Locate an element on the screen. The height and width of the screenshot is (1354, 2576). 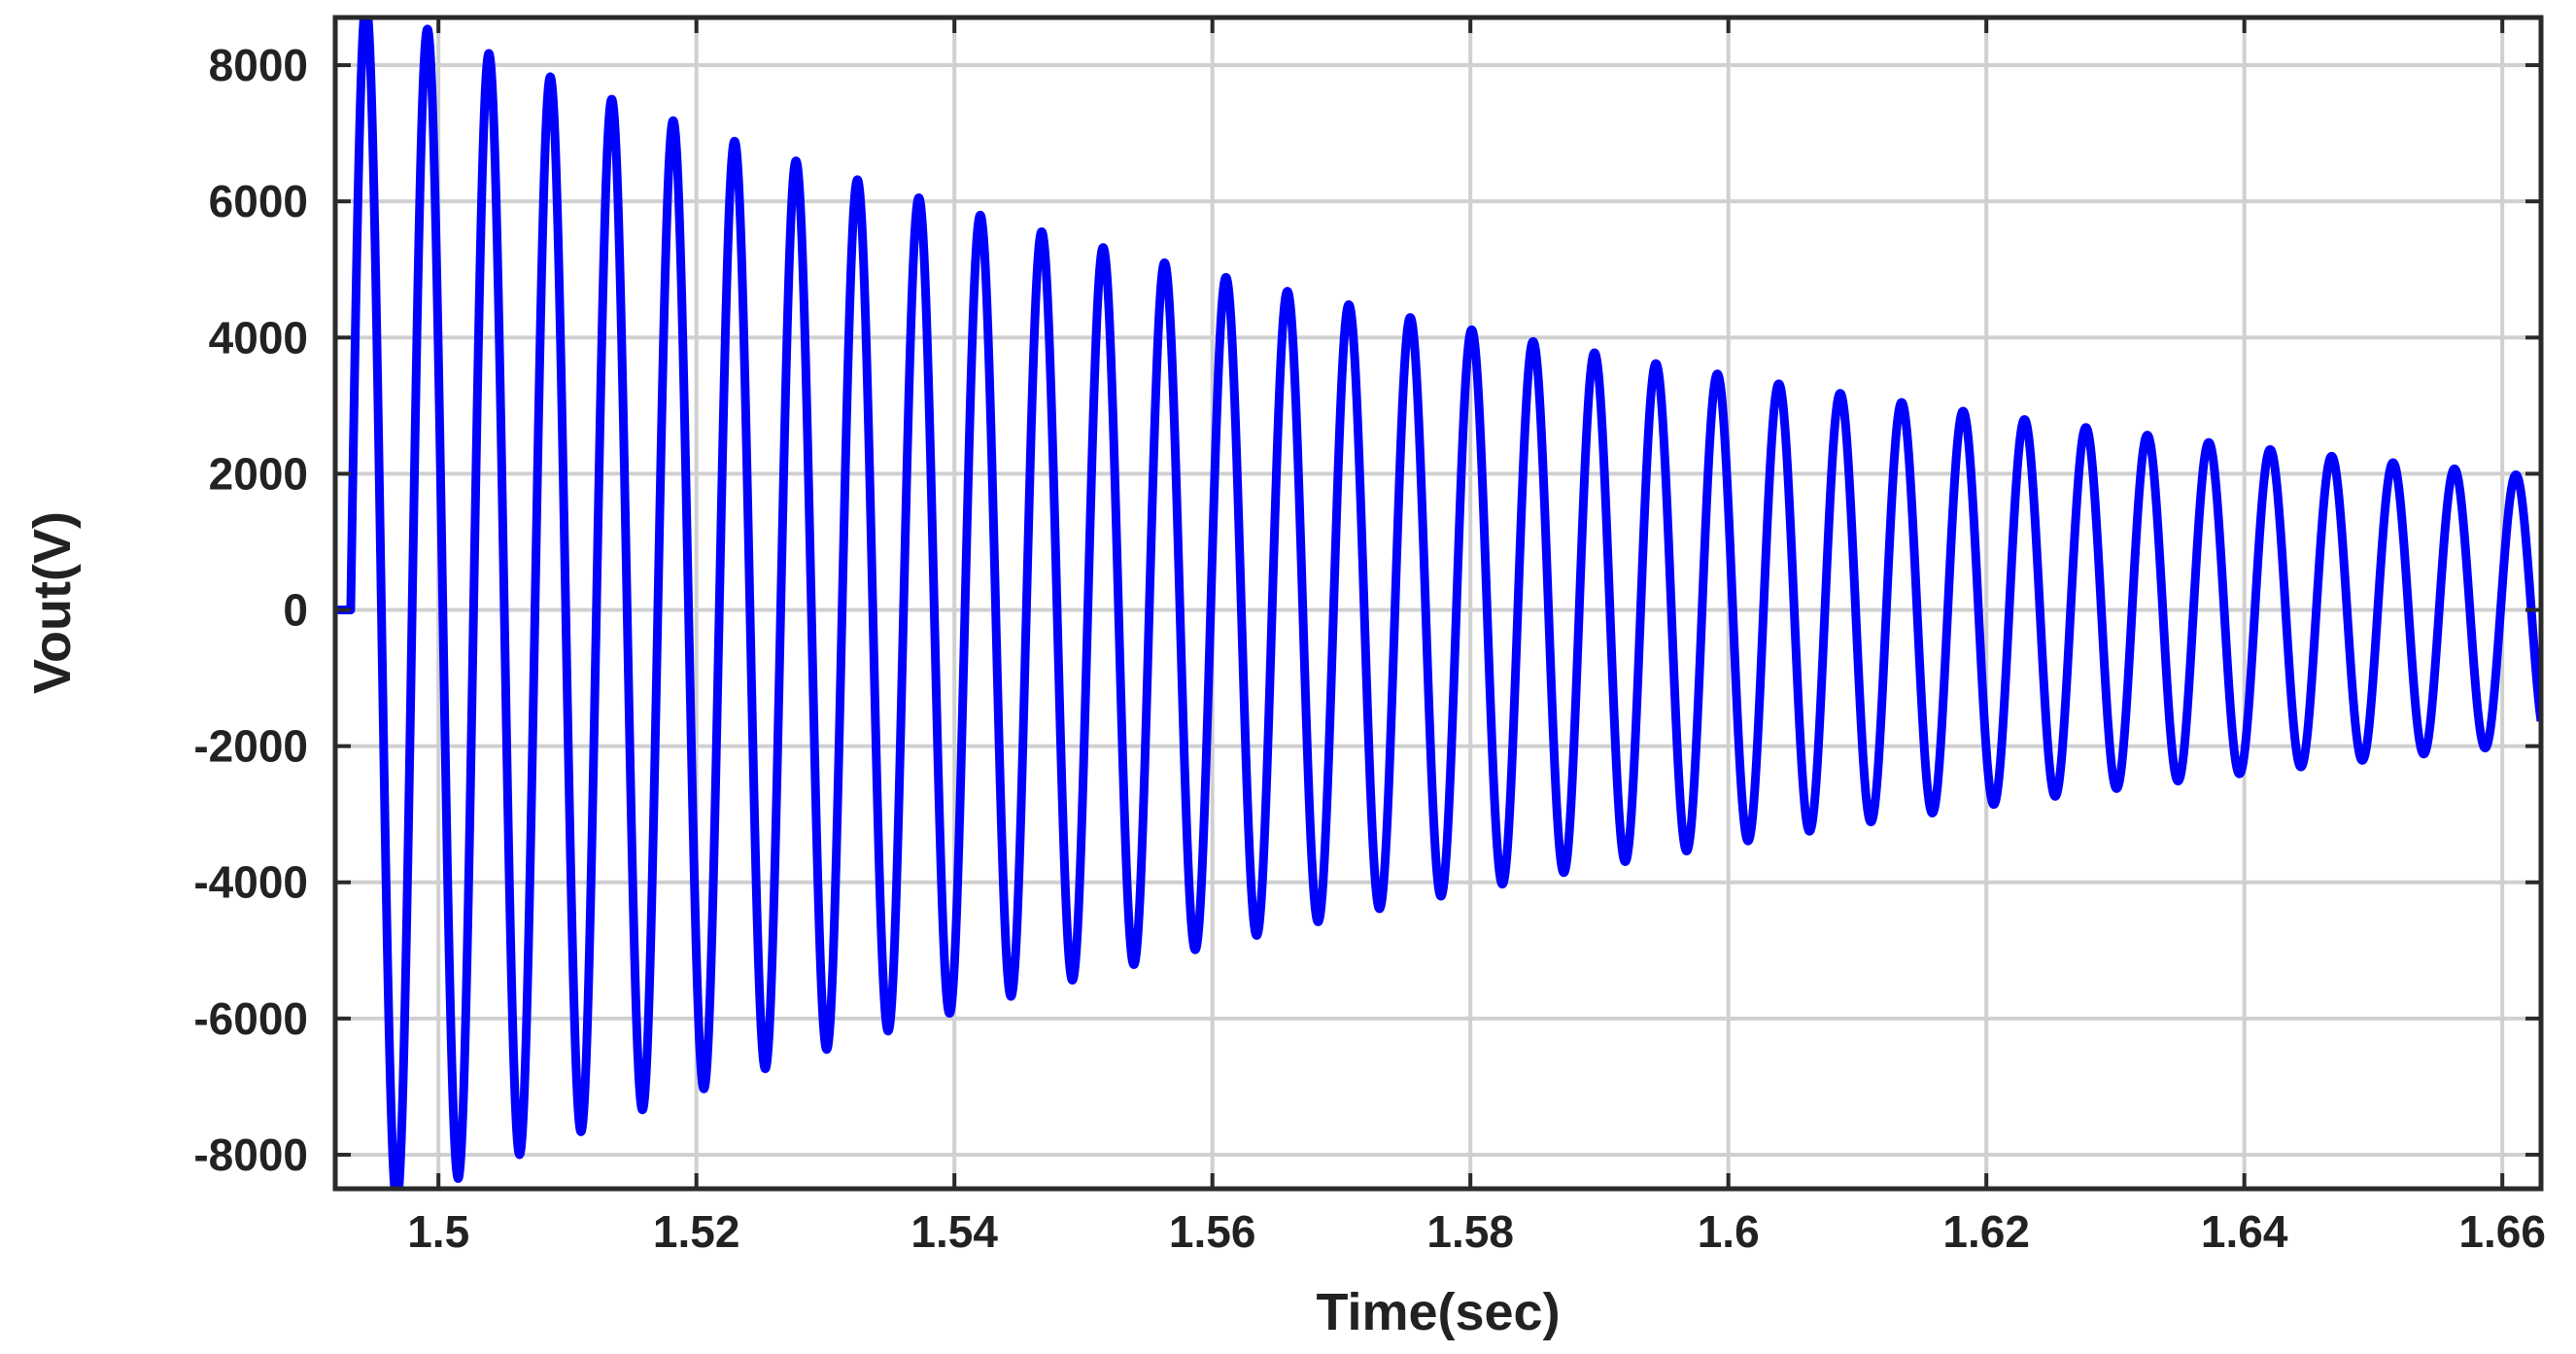
y-tick-label: -8000 is located at coordinates (250, 1154).